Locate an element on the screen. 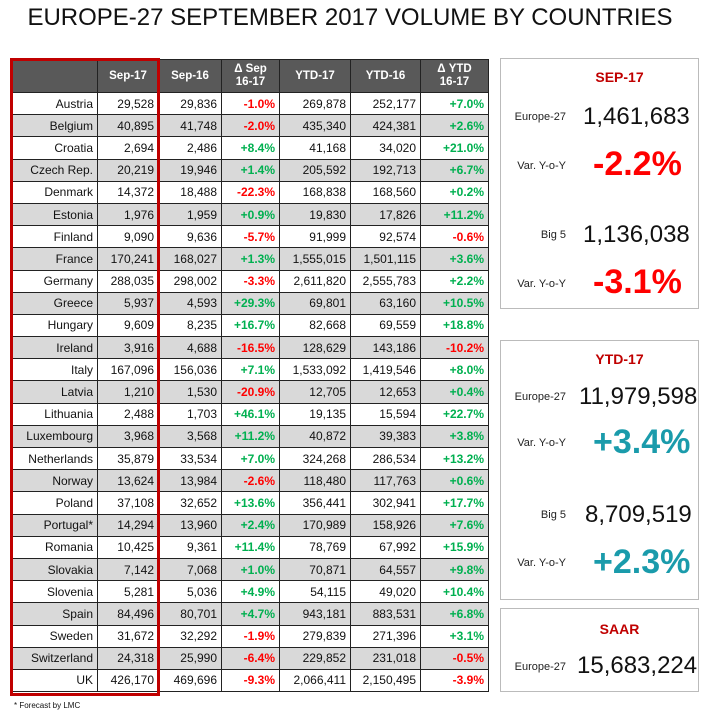 Image resolution: width=716 pixels, height=721 pixels. table-cell: -3.9% is located at coordinates (454, 680).